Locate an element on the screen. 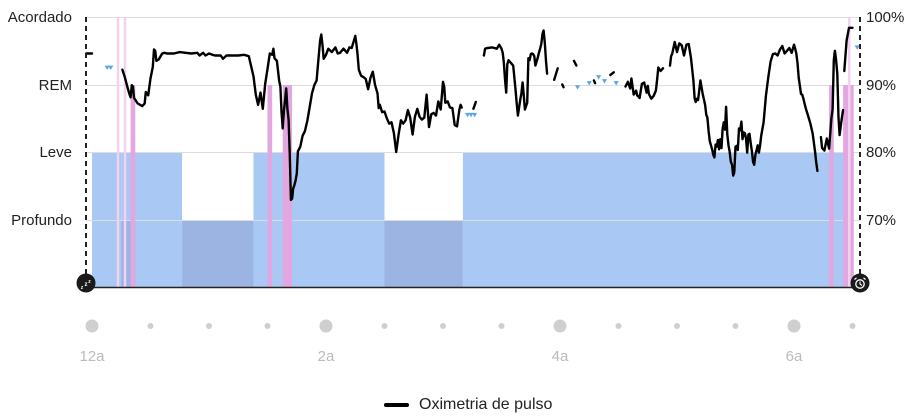  legend: Oximetria de pulso is located at coordinates (468, 404).